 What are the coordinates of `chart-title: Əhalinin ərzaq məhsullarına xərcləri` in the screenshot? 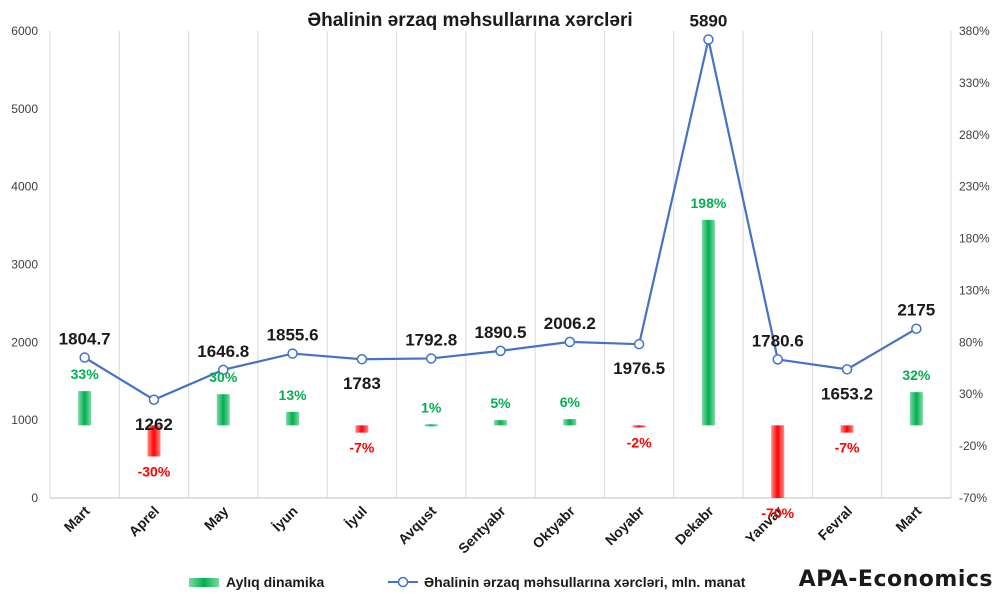 It's located at (469, 20).